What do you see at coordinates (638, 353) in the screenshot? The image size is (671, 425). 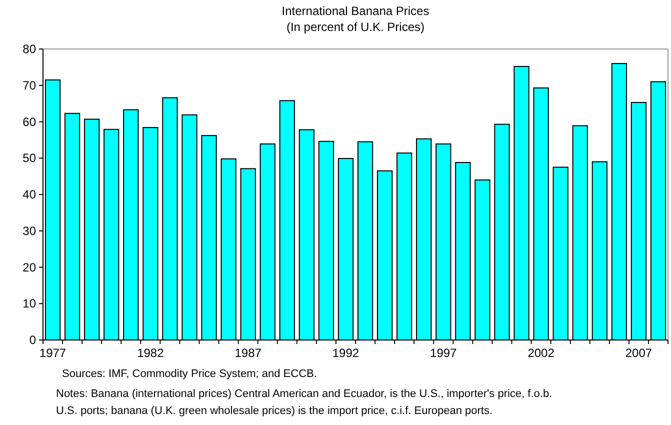 I see `x-tick-label: 2007` at bounding box center [638, 353].